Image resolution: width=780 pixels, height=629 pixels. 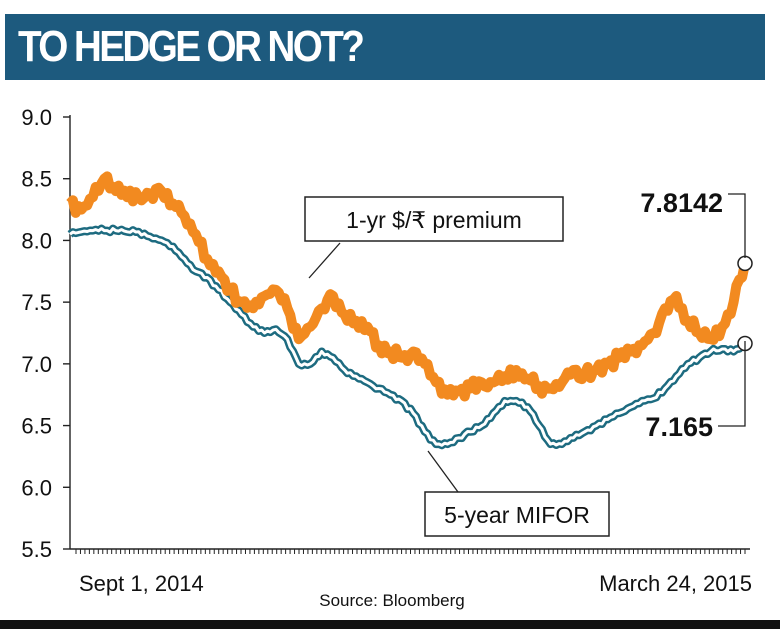 I want to click on mifor-end-leader, so click(x=732, y=384).